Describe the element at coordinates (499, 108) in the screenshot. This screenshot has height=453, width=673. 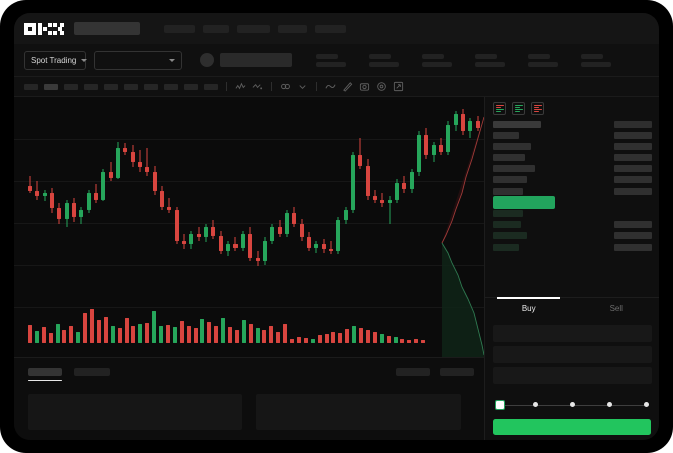
I see `order-book-mode-both-icon` at that location.